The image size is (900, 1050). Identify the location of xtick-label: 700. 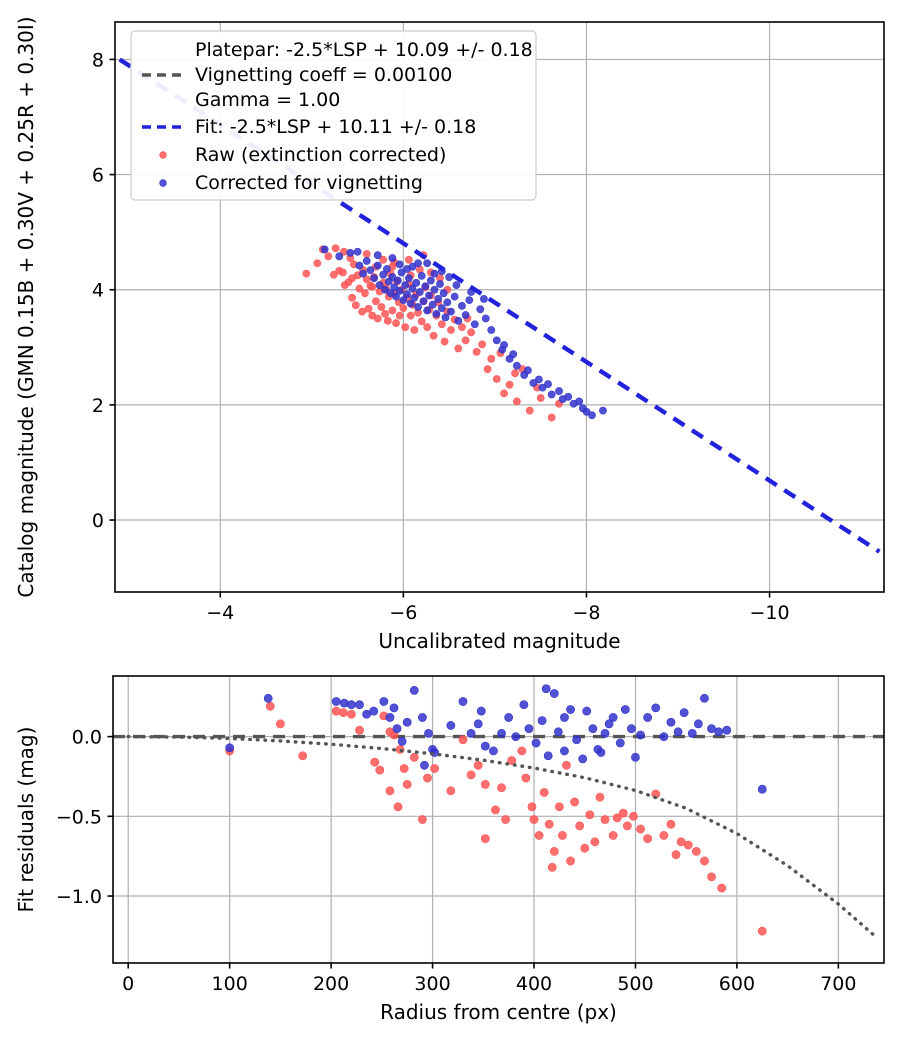
(838, 984).